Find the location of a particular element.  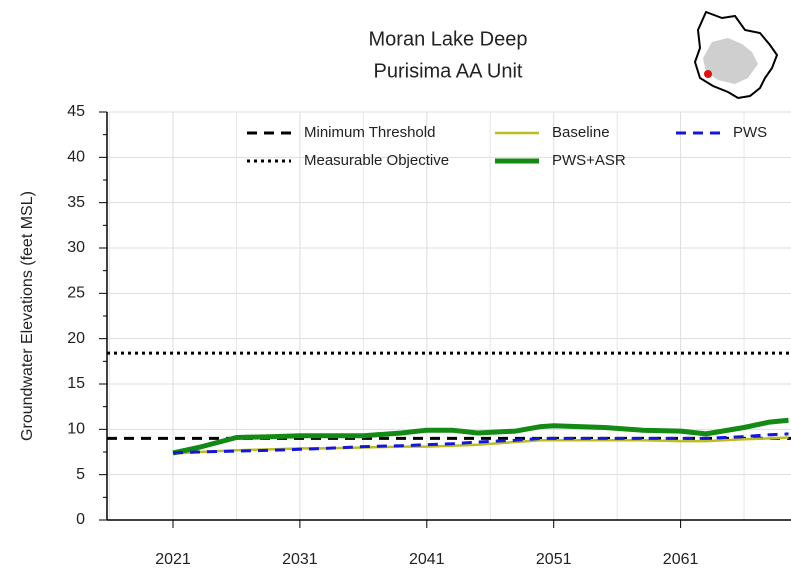

x-tick-label: 2051 is located at coordinates (554, 559).